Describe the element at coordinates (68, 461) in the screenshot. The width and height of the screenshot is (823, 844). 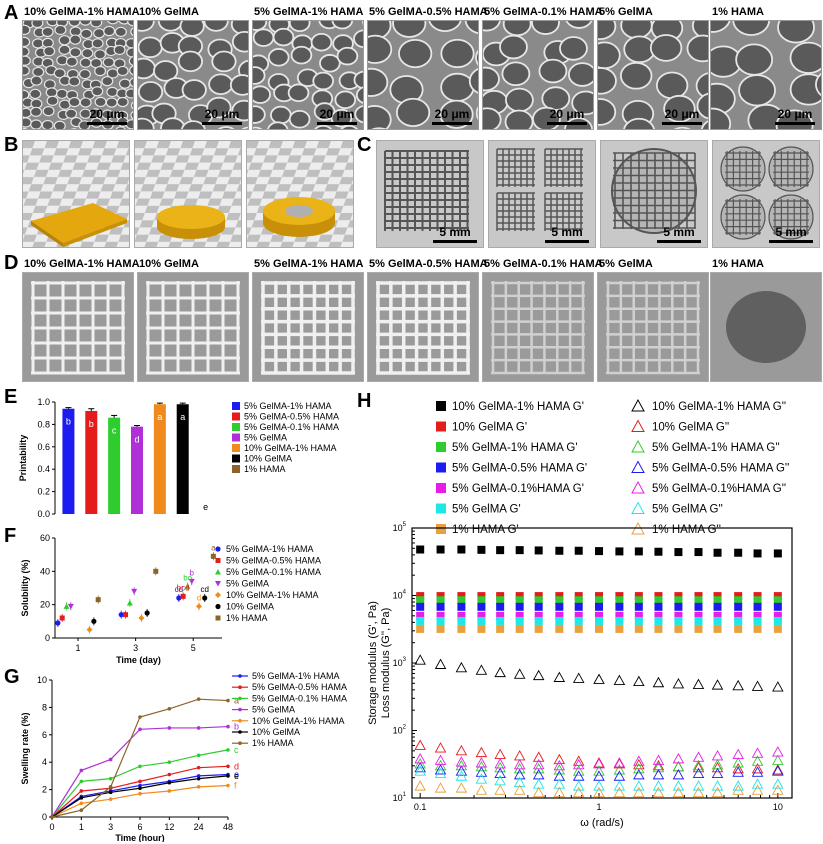
I see `bar` at that location.